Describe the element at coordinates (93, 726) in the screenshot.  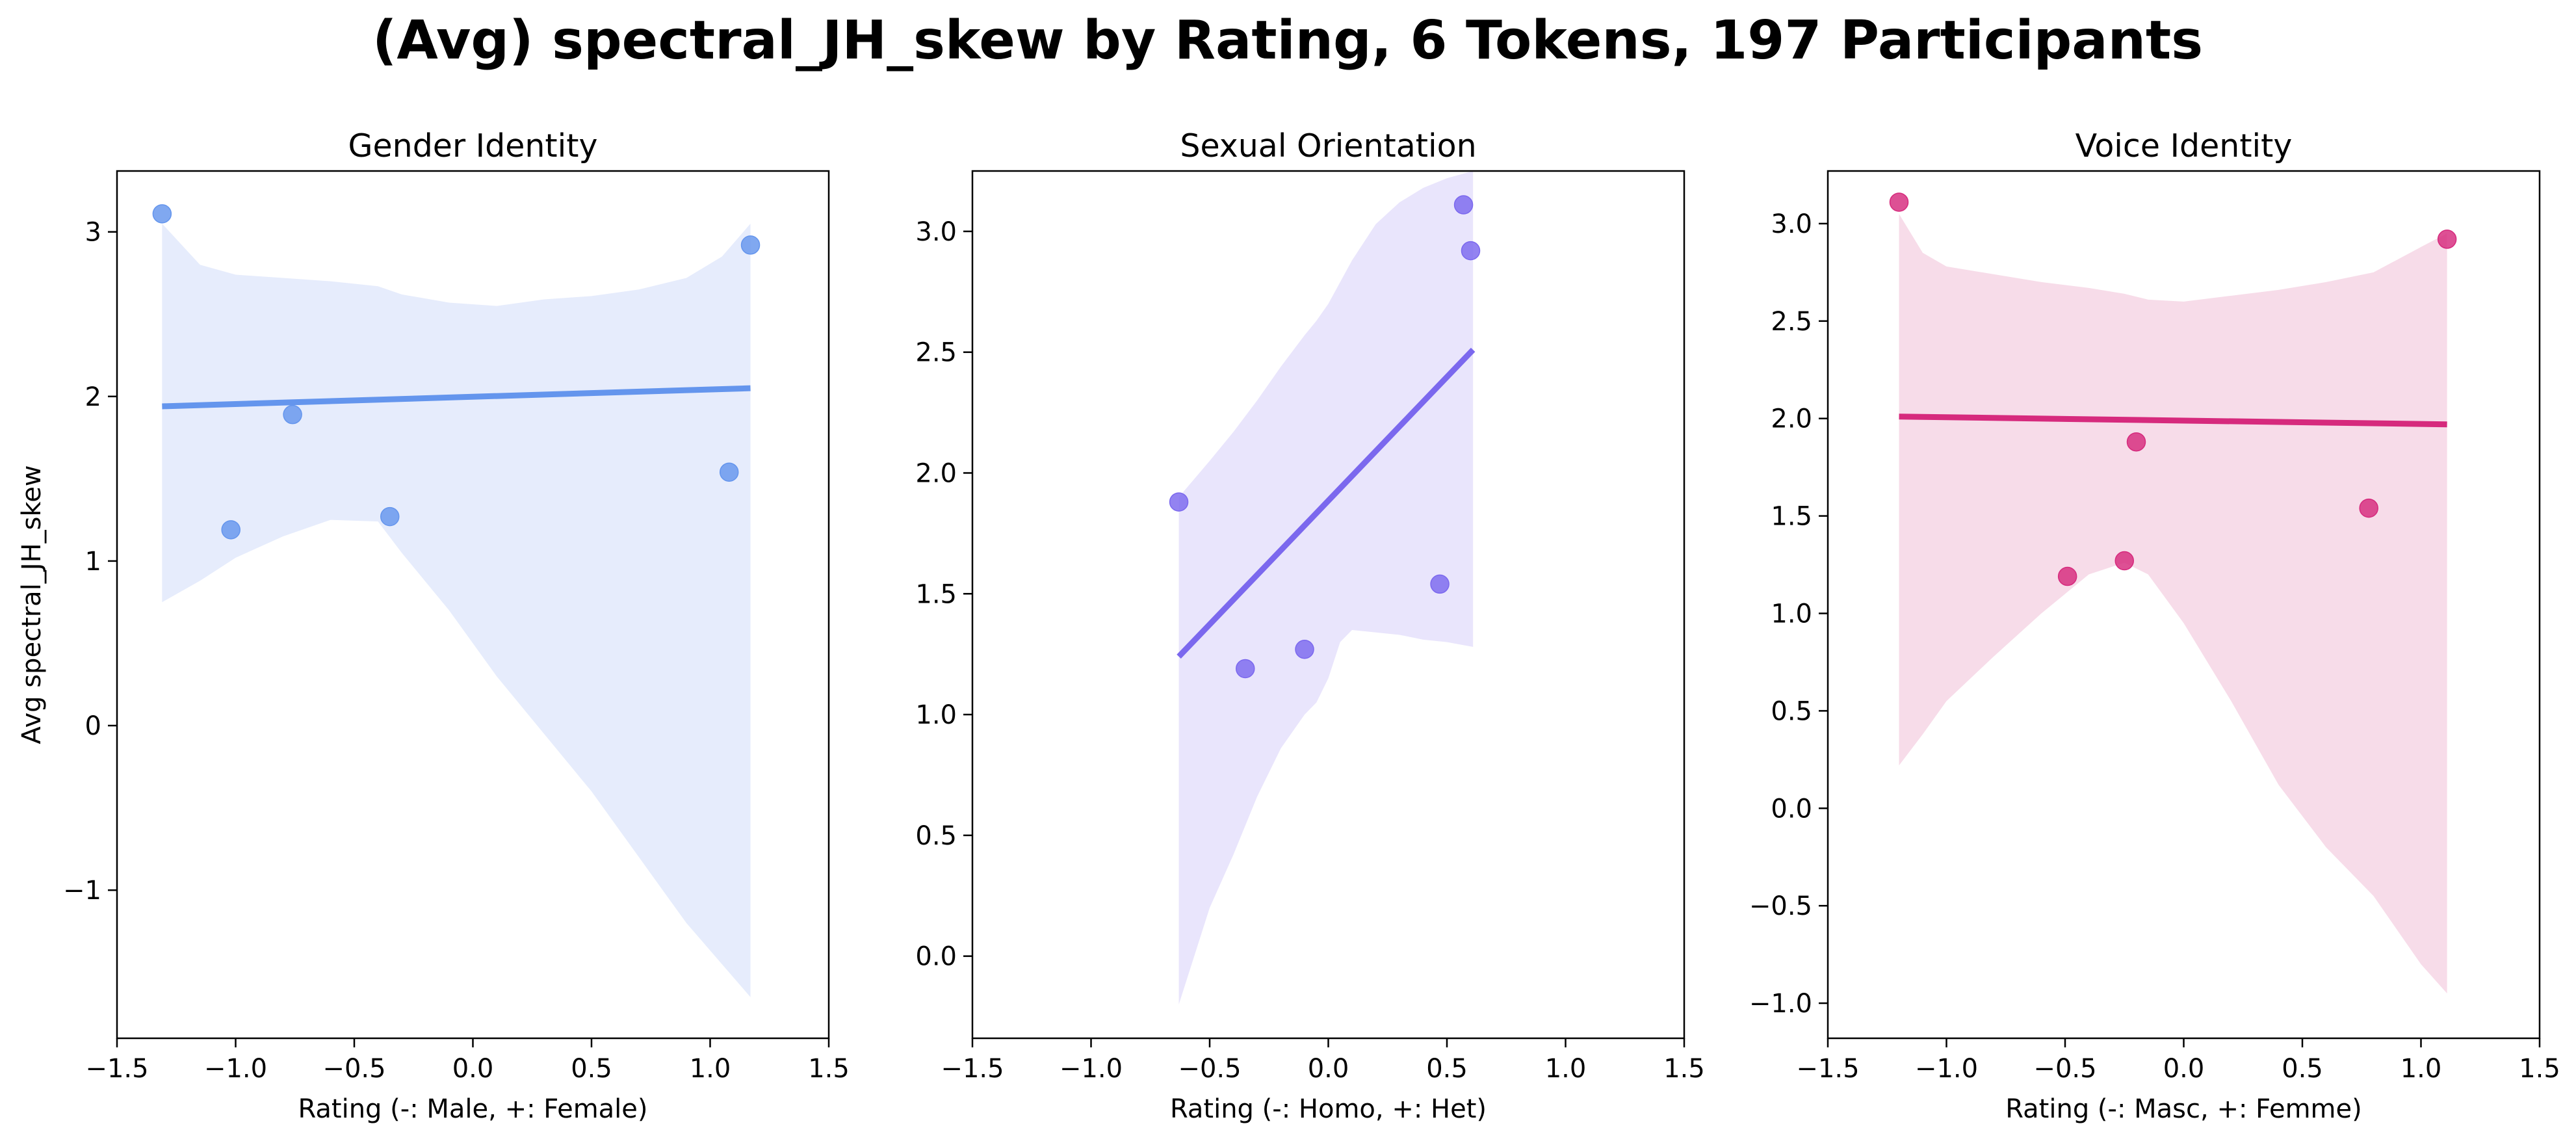
I see `y-tick-label: 0` at that location.